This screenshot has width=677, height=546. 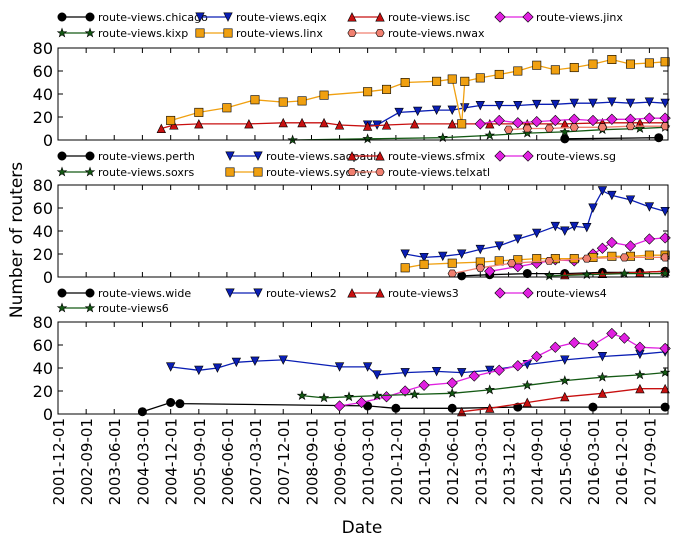 I want to click on x-tick-label: 2007-12-01, so click(x=284, y=461).